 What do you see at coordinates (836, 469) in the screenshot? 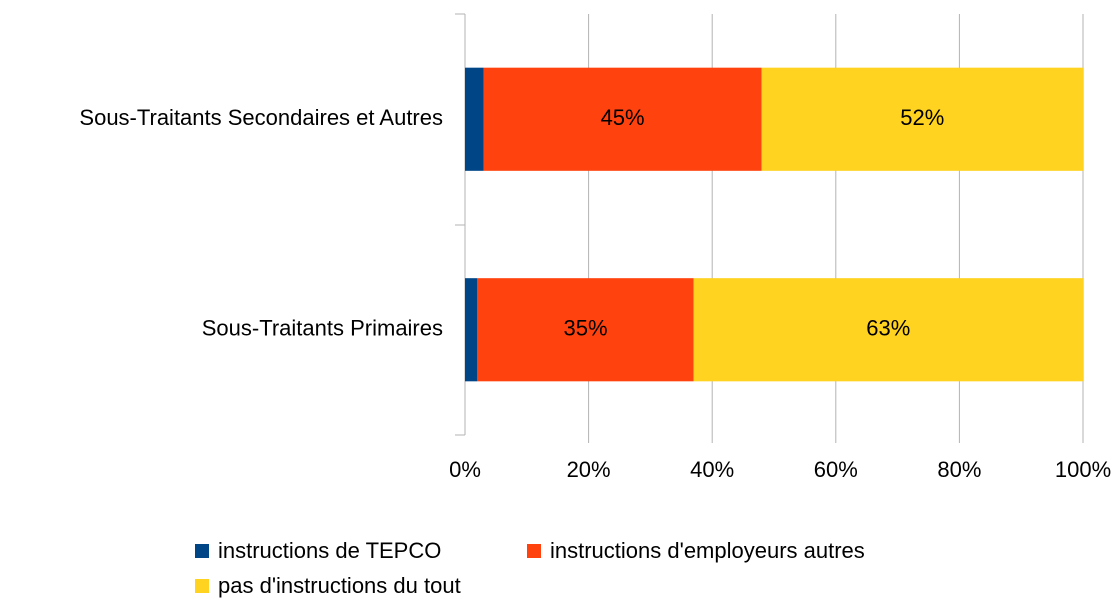
I see `x-tick-label: 60%` at bounding box center [836, 469].